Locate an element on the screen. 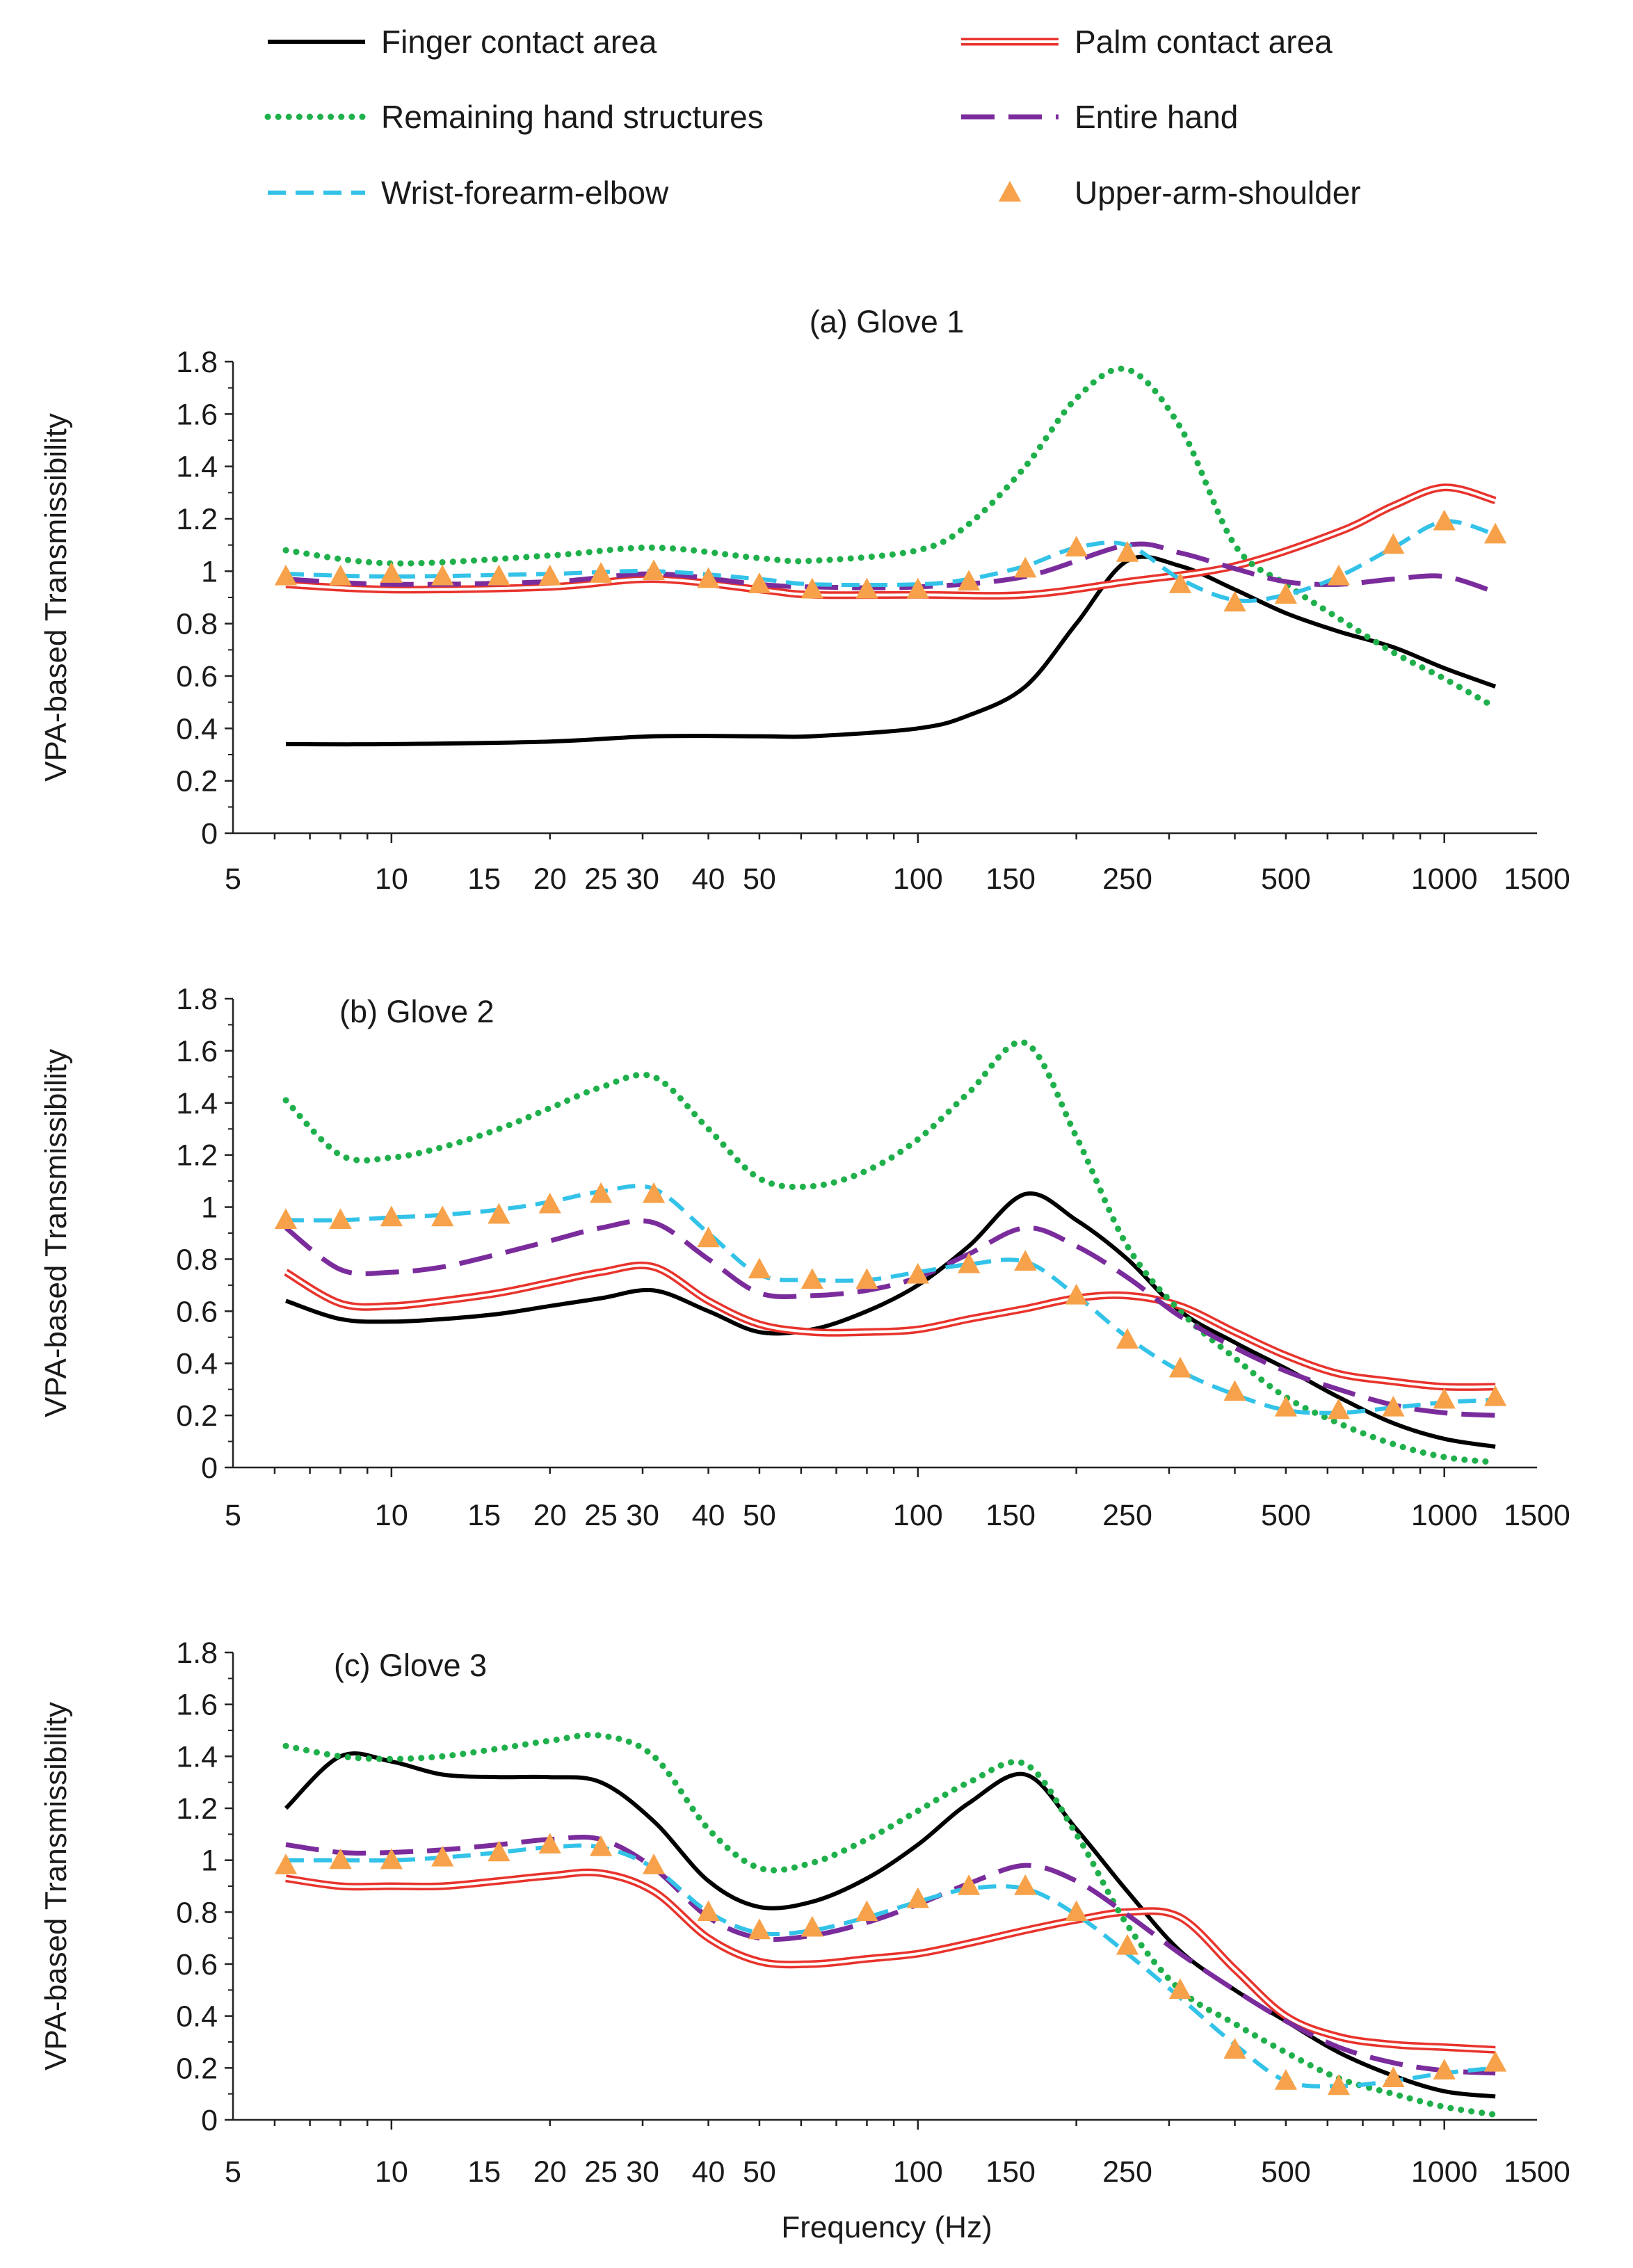 Image resolution: width=1633 pixels, height=2268 pixels. legend-label-palm: Palm contact area is located at coordinates (1204, 42).